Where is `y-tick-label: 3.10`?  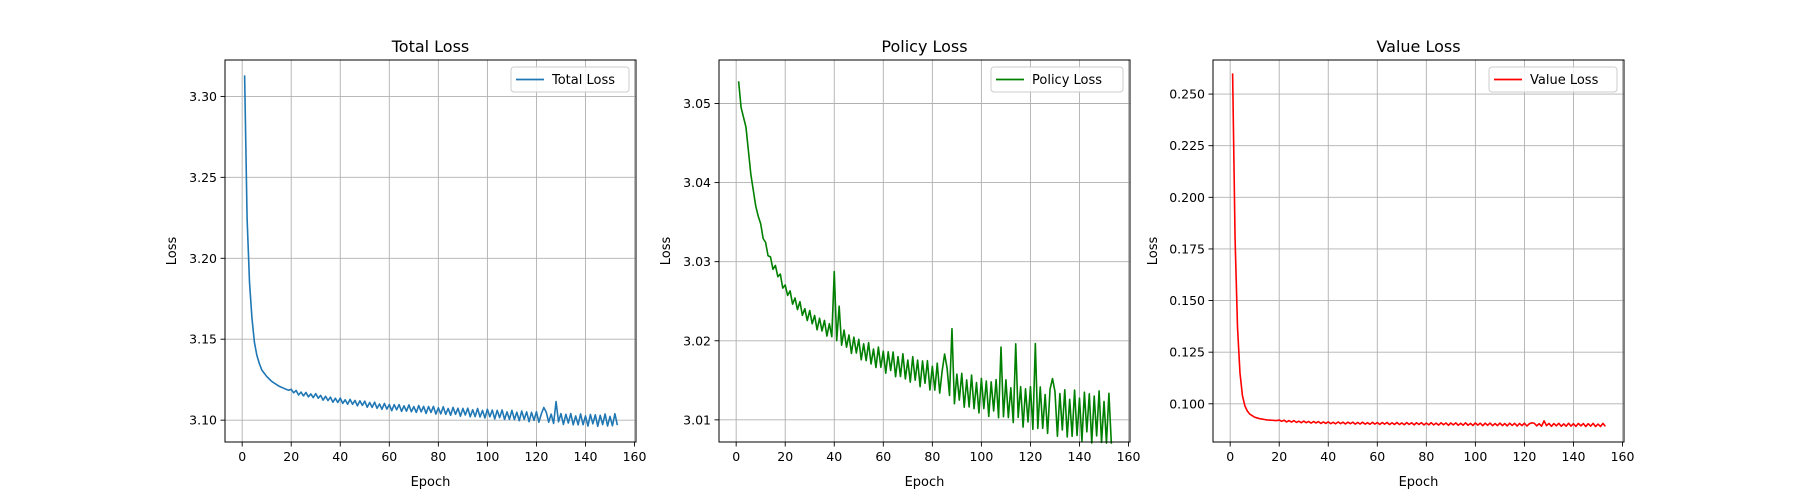 y-tick-label: 3.10 is located at coordinates (203, 420).